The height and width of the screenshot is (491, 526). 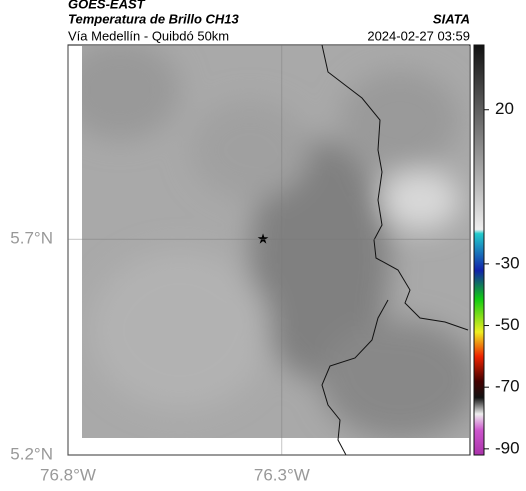 What do you see at coordinates (107, 5) in the screenshot?
I see `source: GOES-EAST` at bounding box center [107, 5].